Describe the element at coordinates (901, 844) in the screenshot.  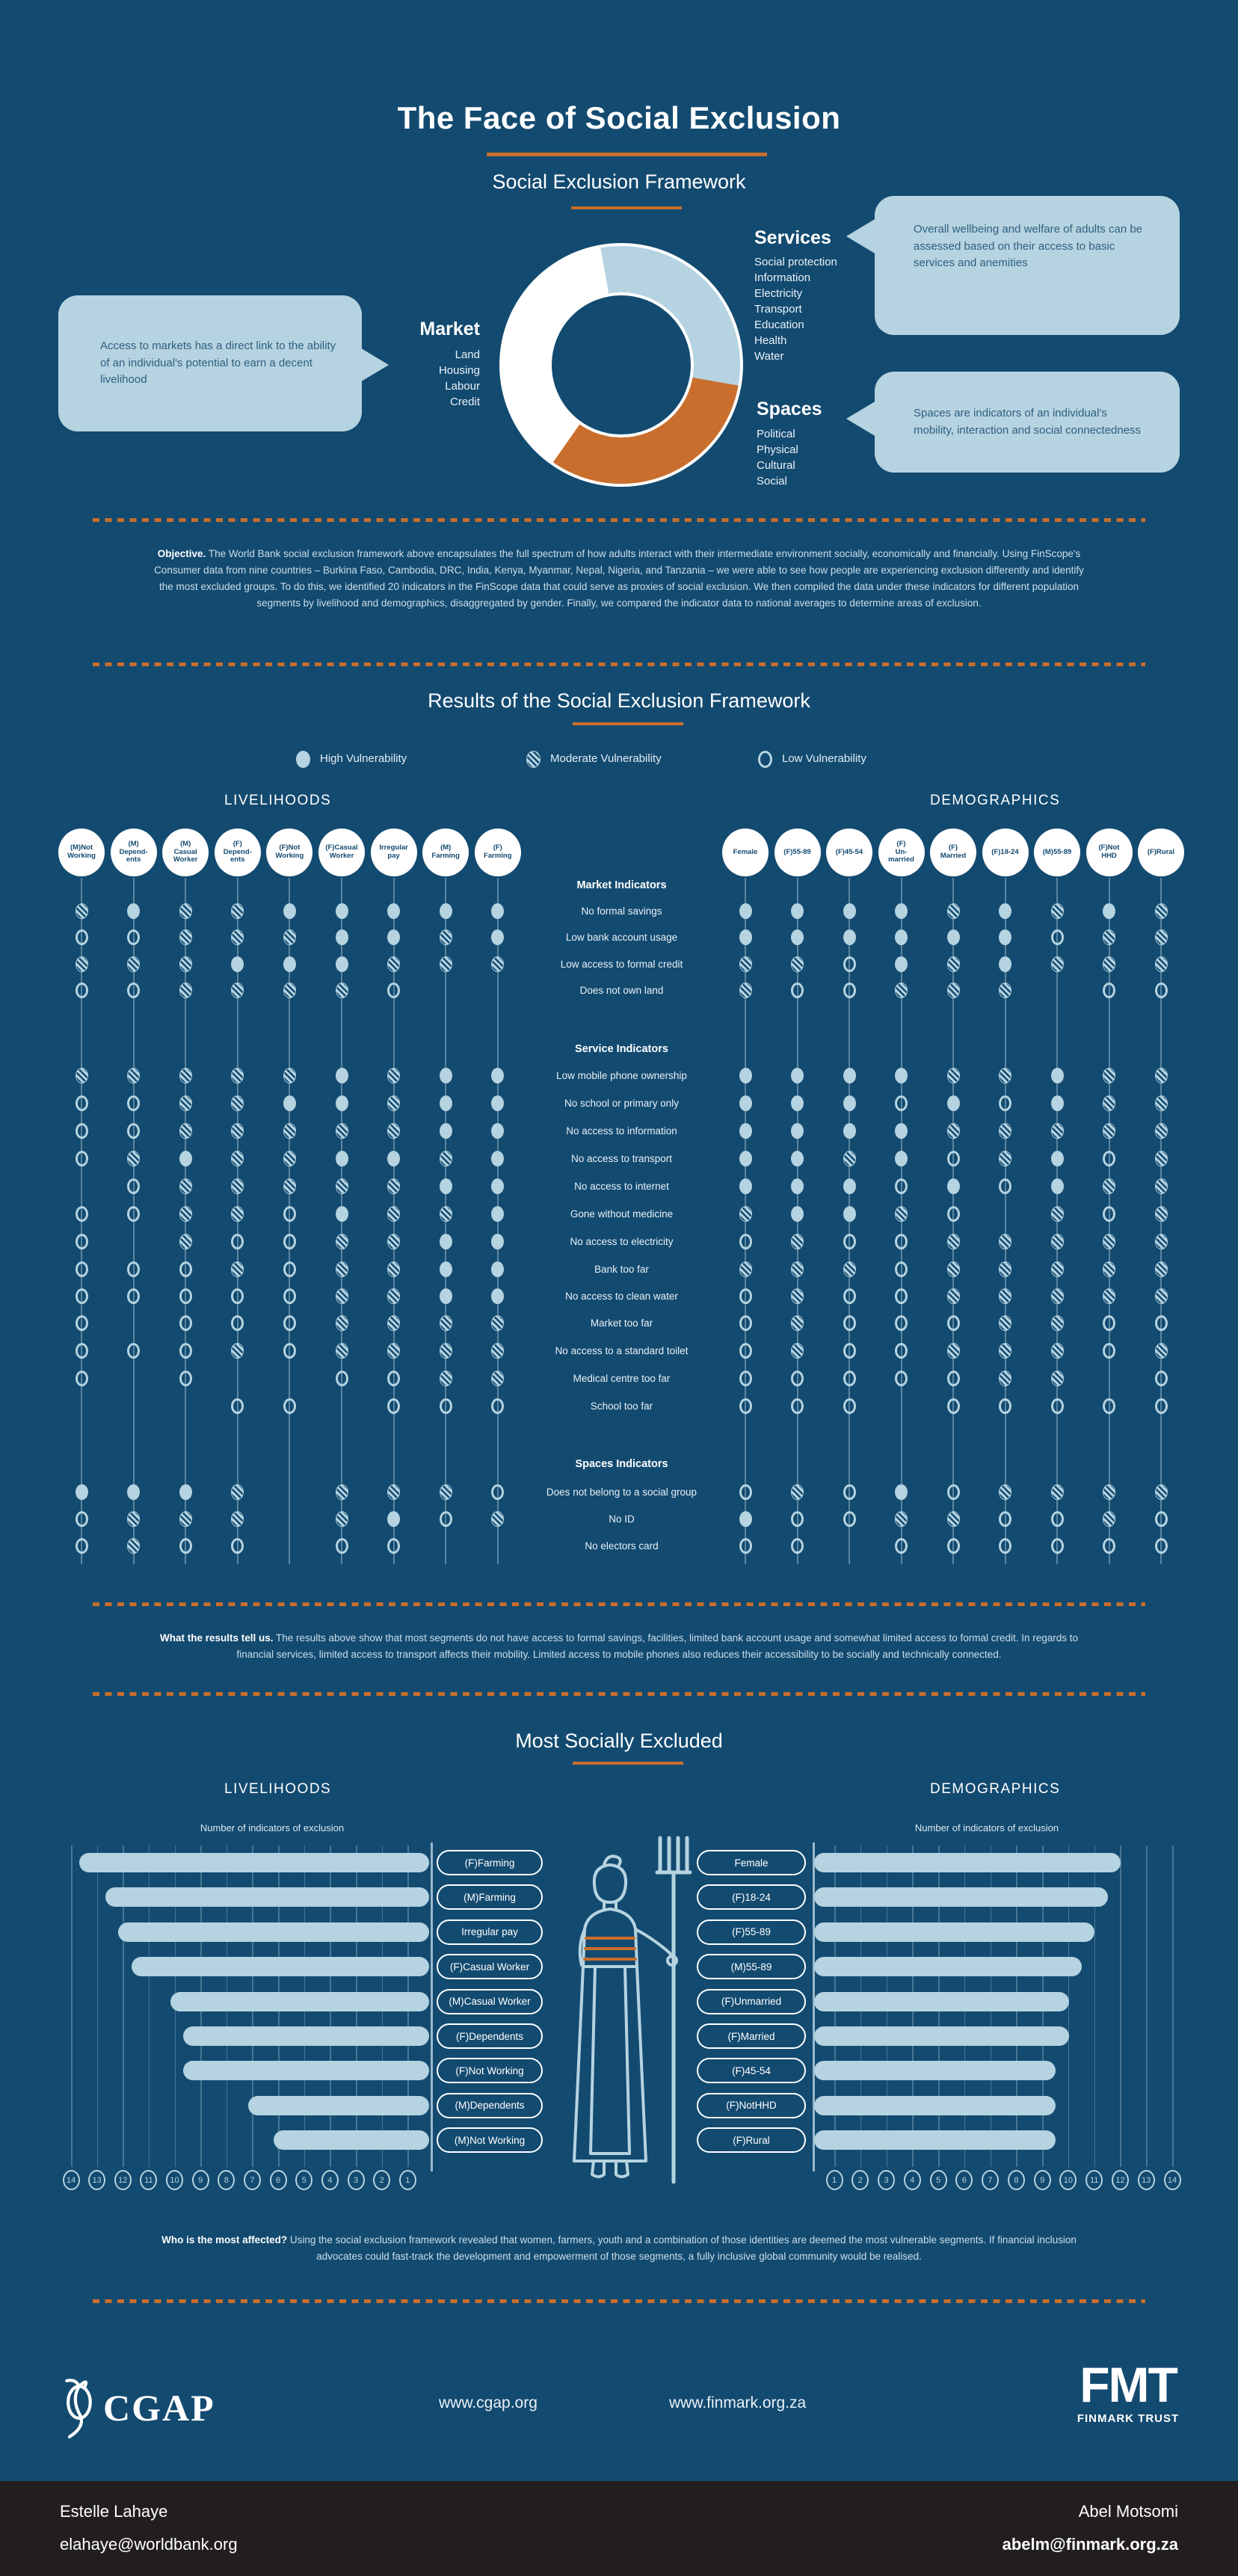
I see `column-header-line: (F)` at that location.